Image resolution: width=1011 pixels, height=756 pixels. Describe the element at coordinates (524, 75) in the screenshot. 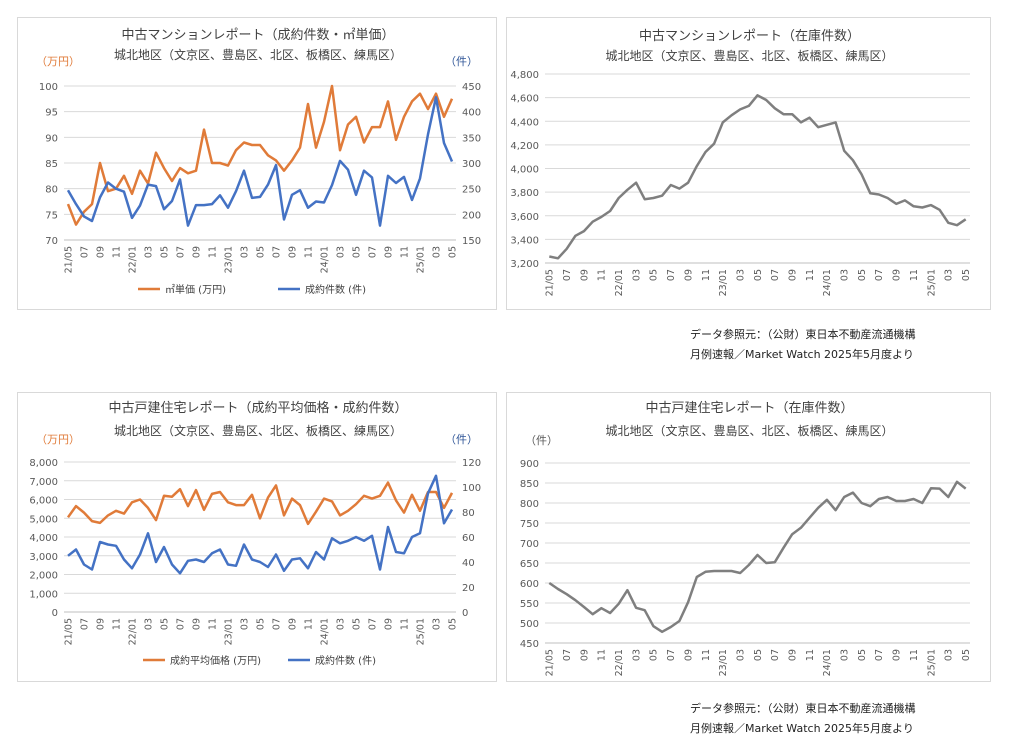

I see `y-tick-label: 4,800` at that location.